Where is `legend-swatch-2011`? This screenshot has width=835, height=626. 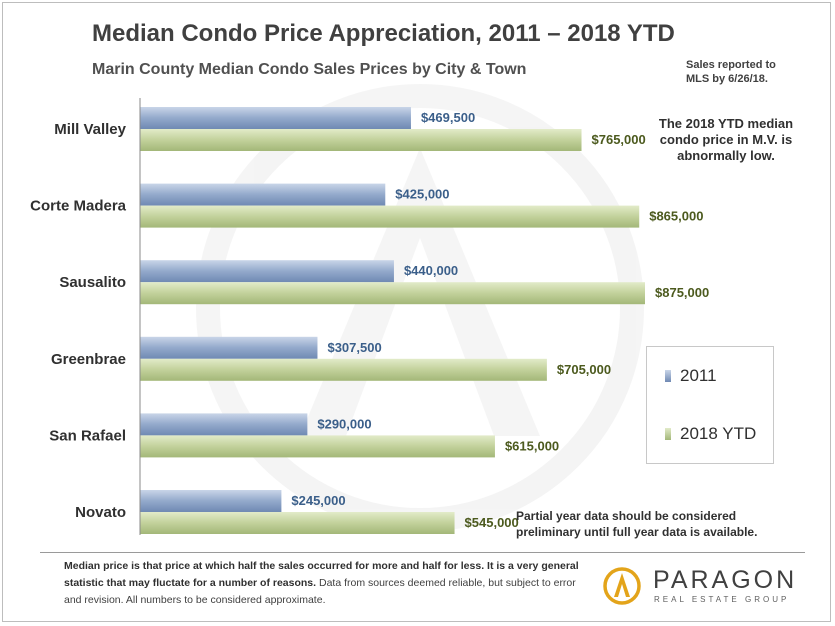 legend-swatch-2011 is located at coordinates (668, 376).